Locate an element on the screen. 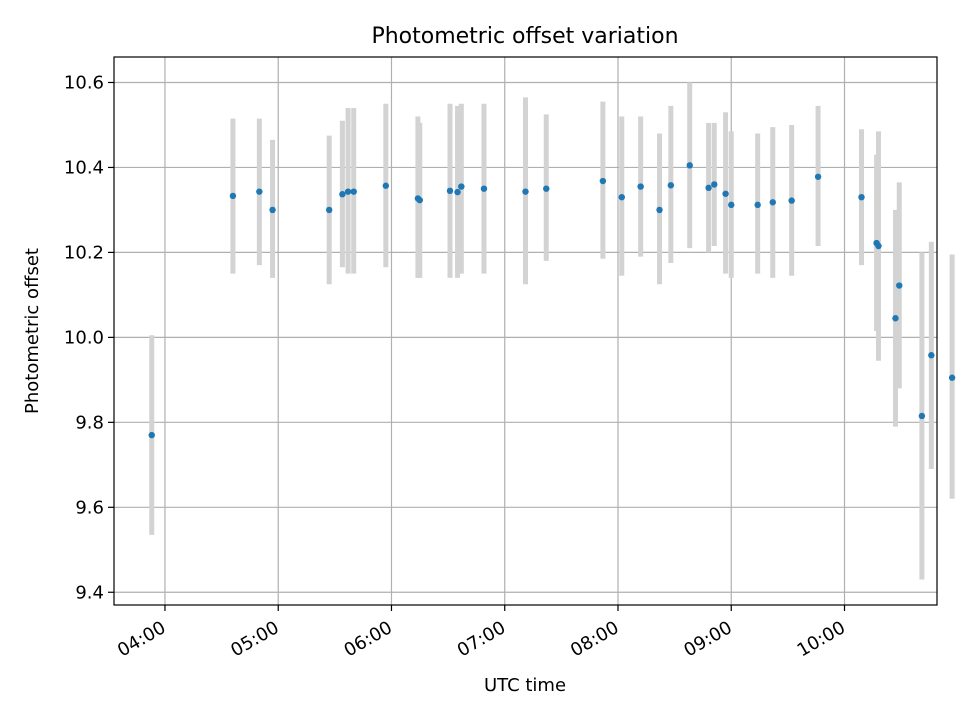 Image resolution: width=960 pixels, height=720 pixels. chart-title: Photometric offset variation is located at coordinates (524, 36).